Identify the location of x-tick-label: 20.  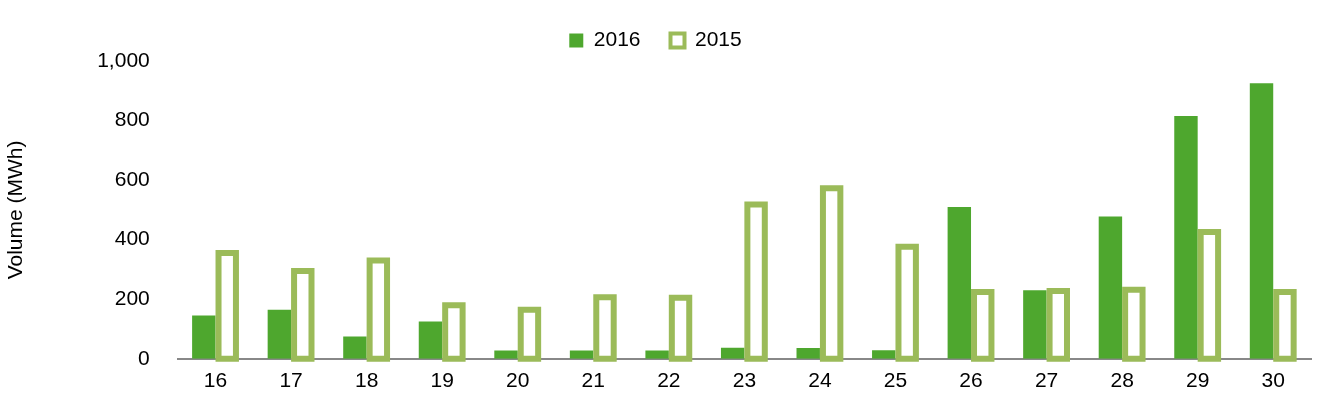
(518, 380).